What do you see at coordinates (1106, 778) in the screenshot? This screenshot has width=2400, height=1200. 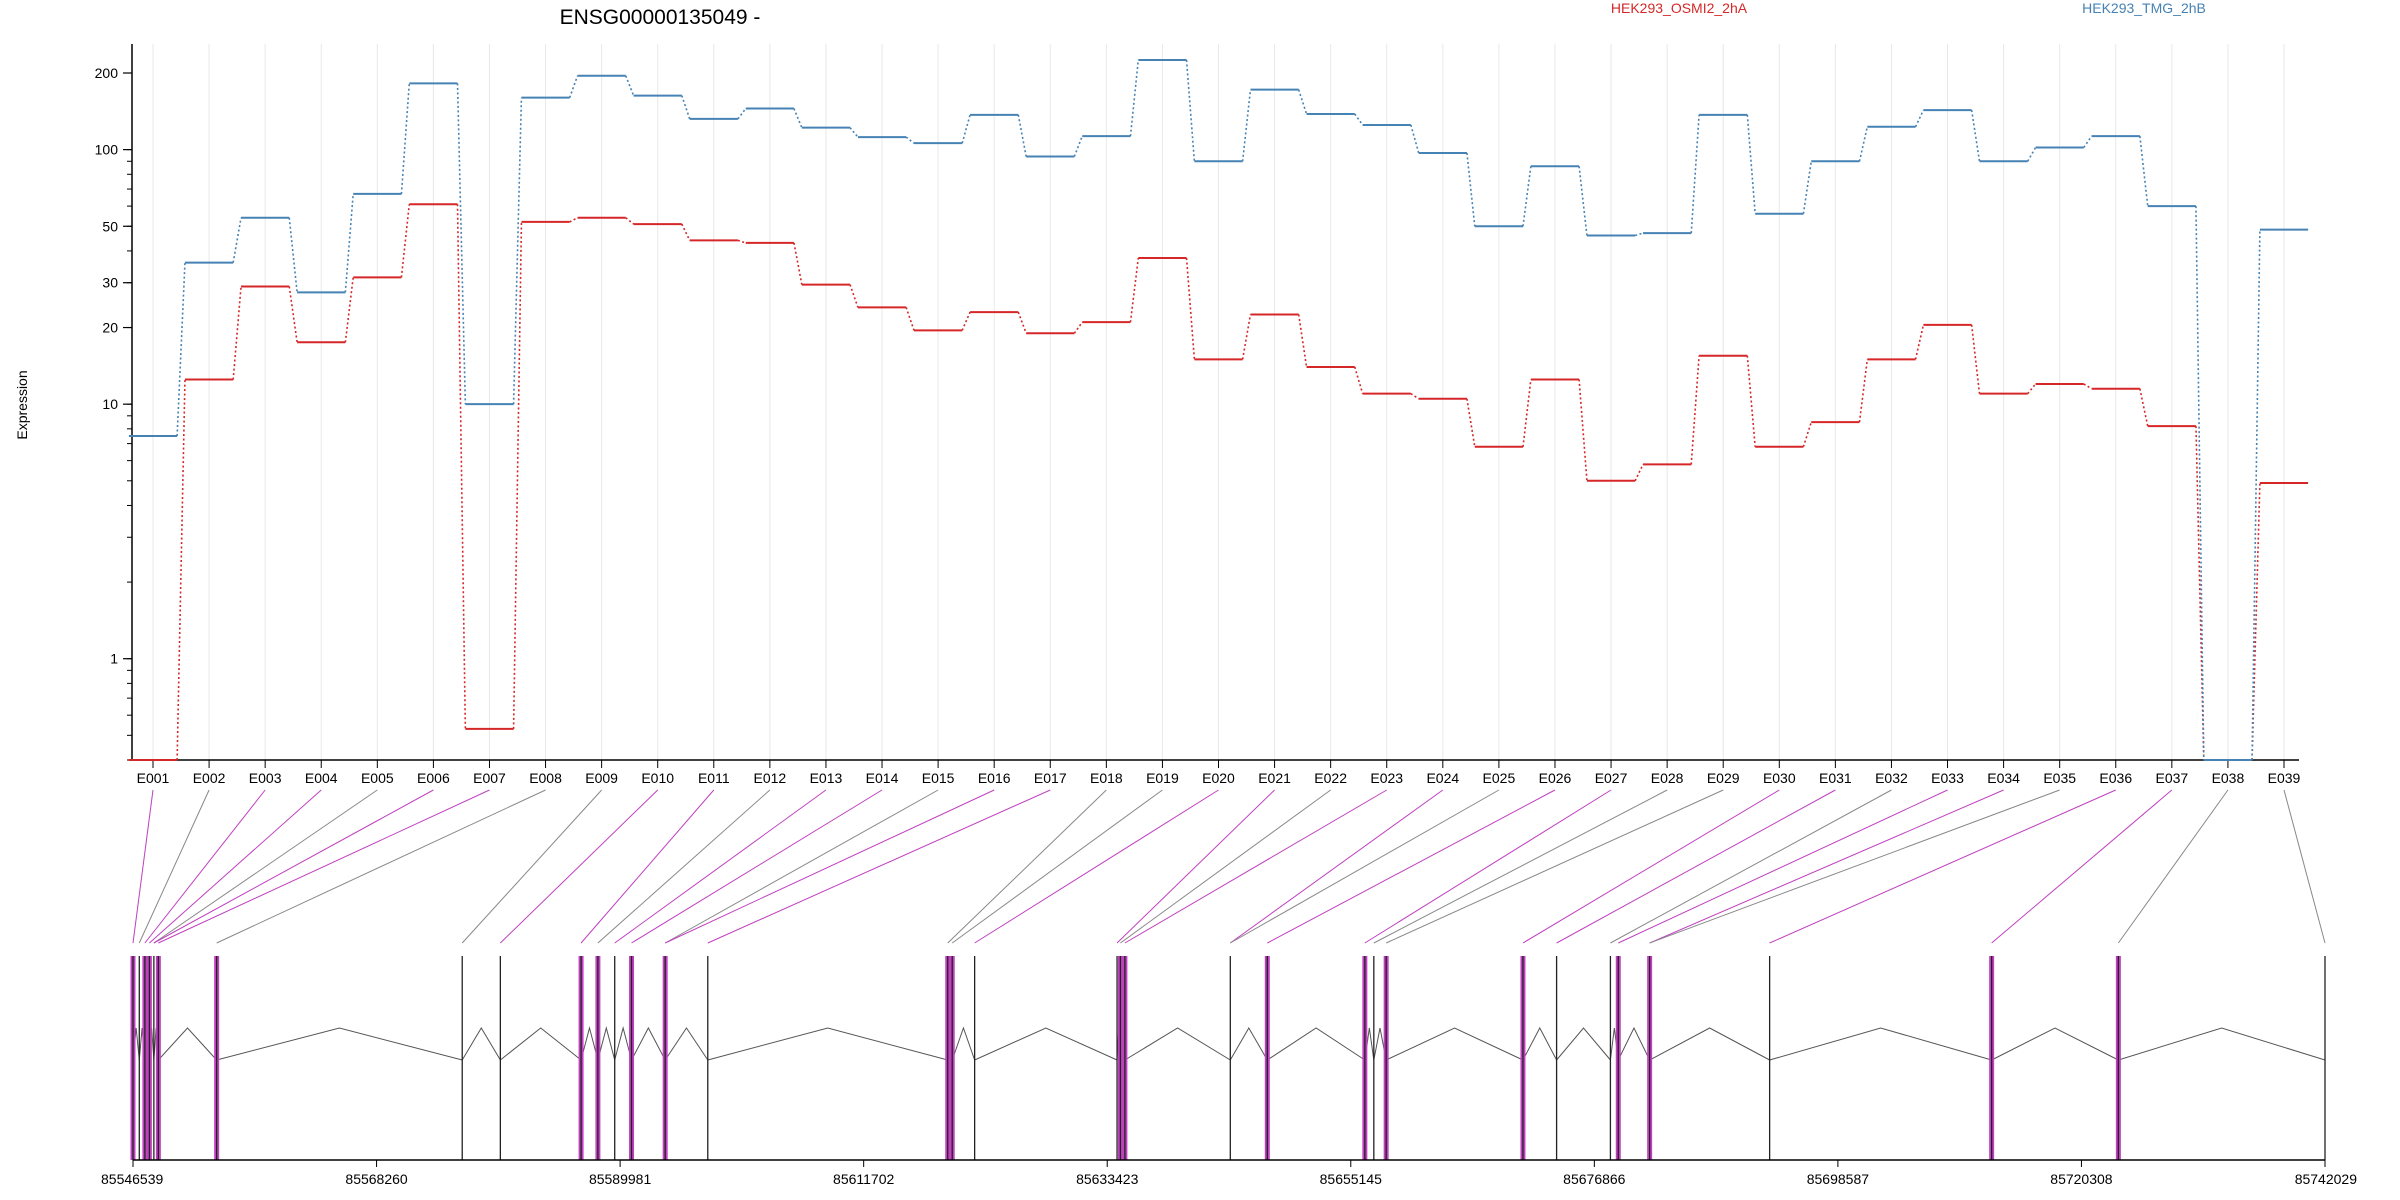 I see `x-tick-label: E018` at bounding box center [1106, 778].